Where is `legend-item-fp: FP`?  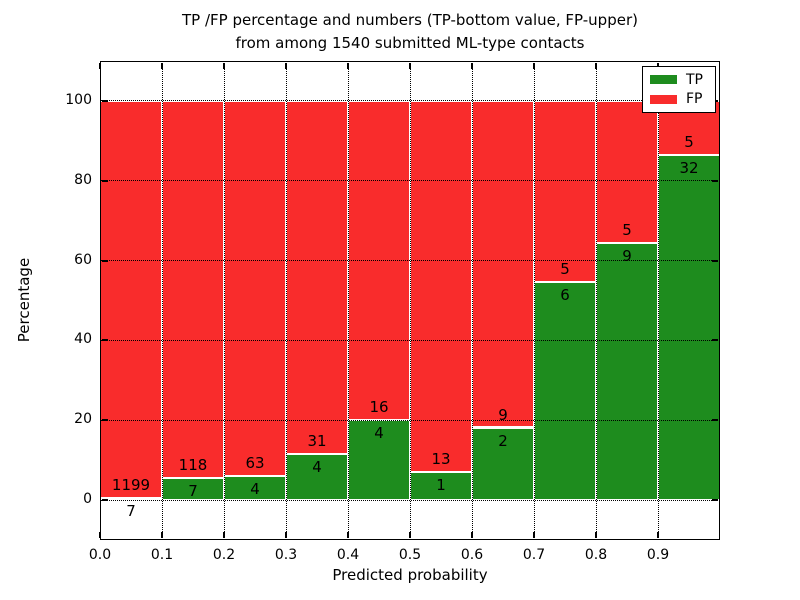 legend-item-fp: FP is located at coordinates (682, 99).